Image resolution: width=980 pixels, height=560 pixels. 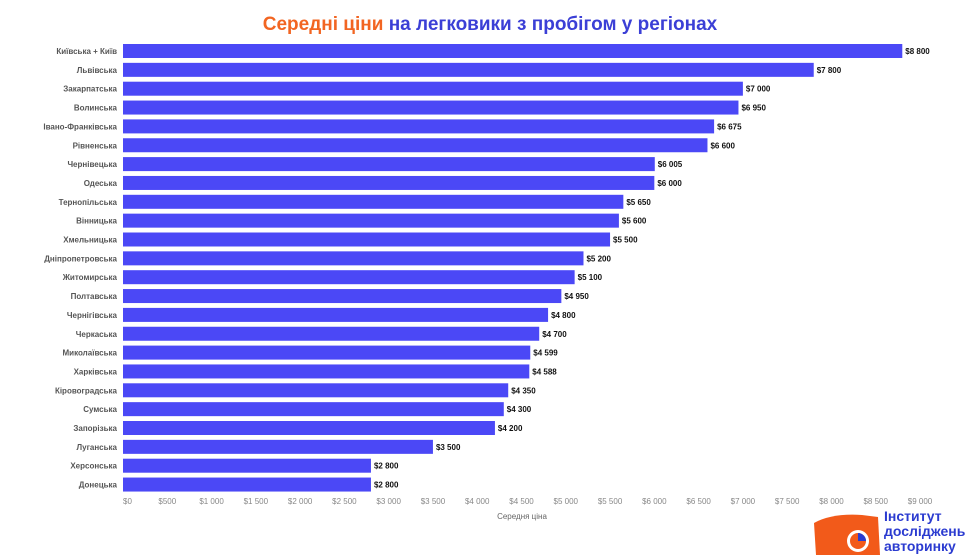 What do you see at coordinates (88, 202) in the screenshot?
I see `category-label: Тернопільська` at bounding box center [88, 202].